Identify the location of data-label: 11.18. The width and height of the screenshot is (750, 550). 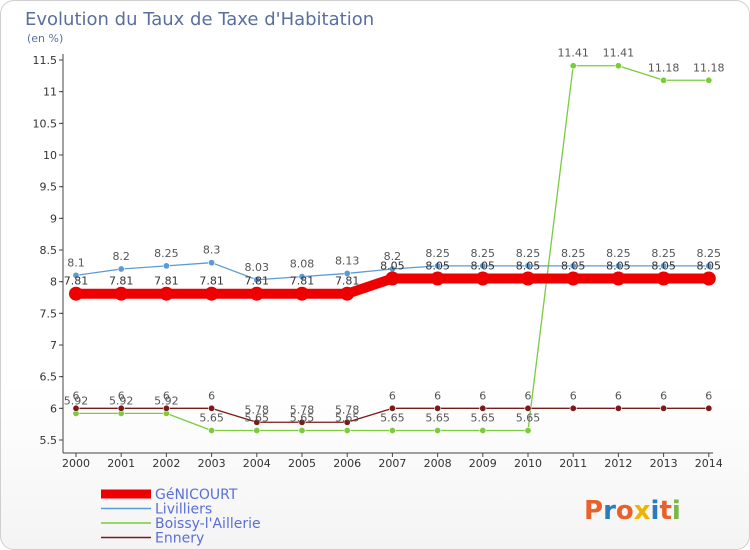
(664, 67).